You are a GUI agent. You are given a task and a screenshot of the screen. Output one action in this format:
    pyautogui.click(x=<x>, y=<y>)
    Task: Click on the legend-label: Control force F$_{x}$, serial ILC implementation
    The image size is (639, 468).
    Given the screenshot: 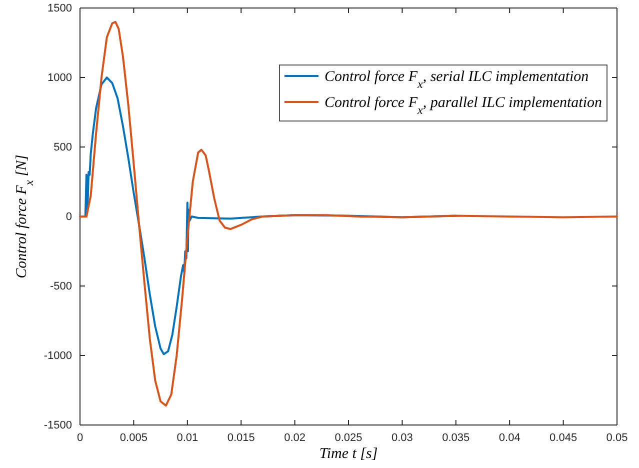 What is the action you would take?
    pyautogui.click(x=456, y=80)
    